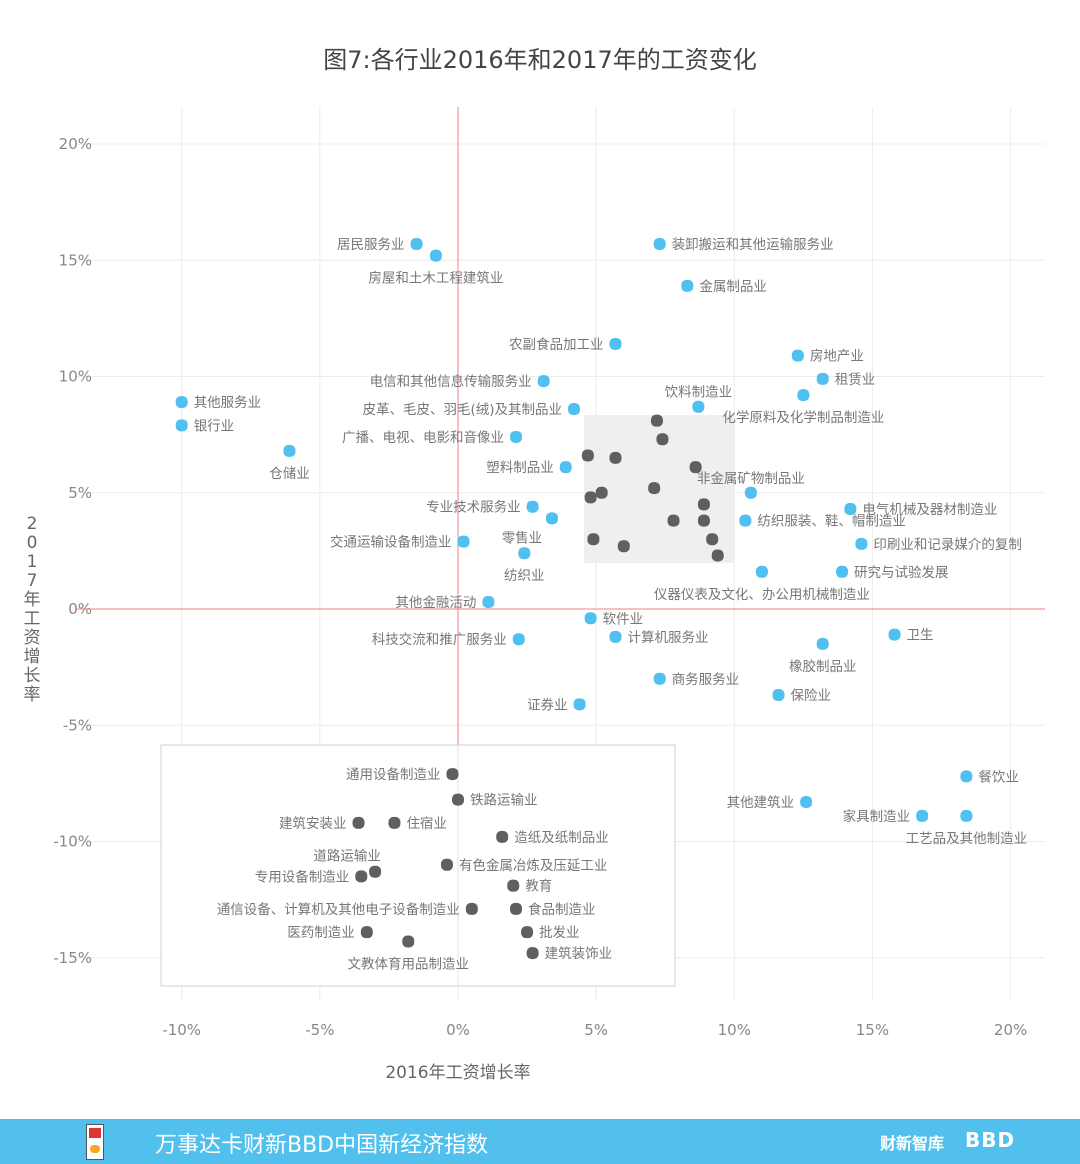  Describe the element at coordinates (458, 1073) in the screenshot. I see `x-axis-label: 2016年工资增长率` at that location.